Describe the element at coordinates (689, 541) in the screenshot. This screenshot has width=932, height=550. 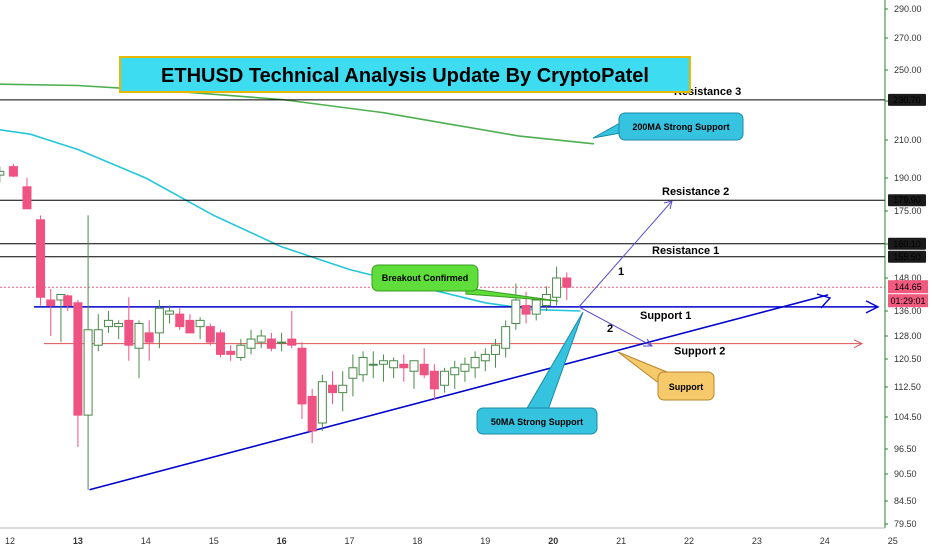
I see `x-tick-label: 22` at that location.